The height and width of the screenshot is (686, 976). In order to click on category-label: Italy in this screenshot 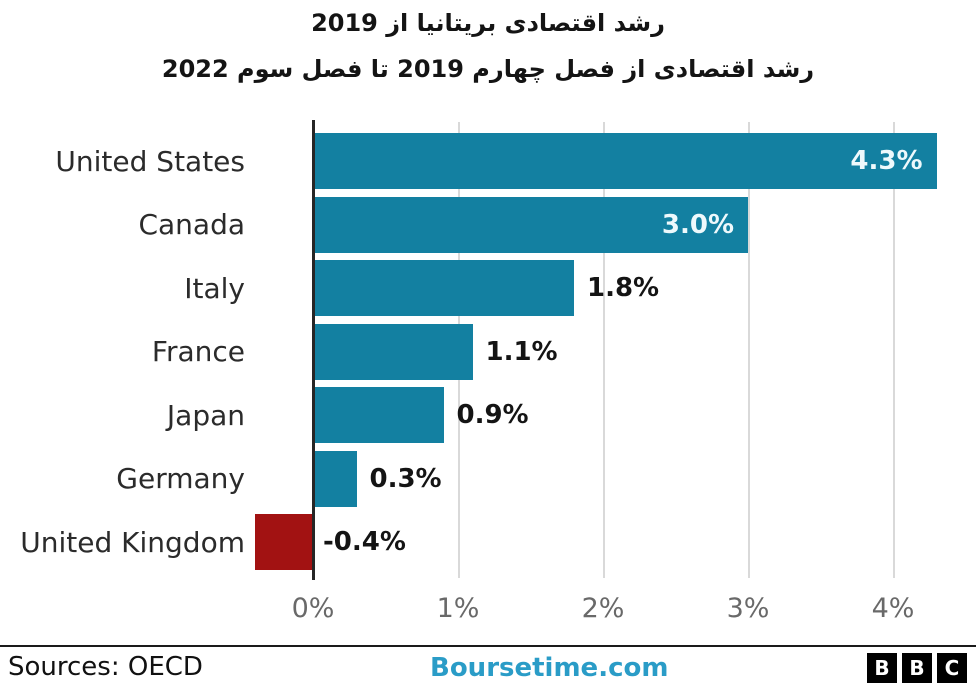, I will do `click(214, 288)`.